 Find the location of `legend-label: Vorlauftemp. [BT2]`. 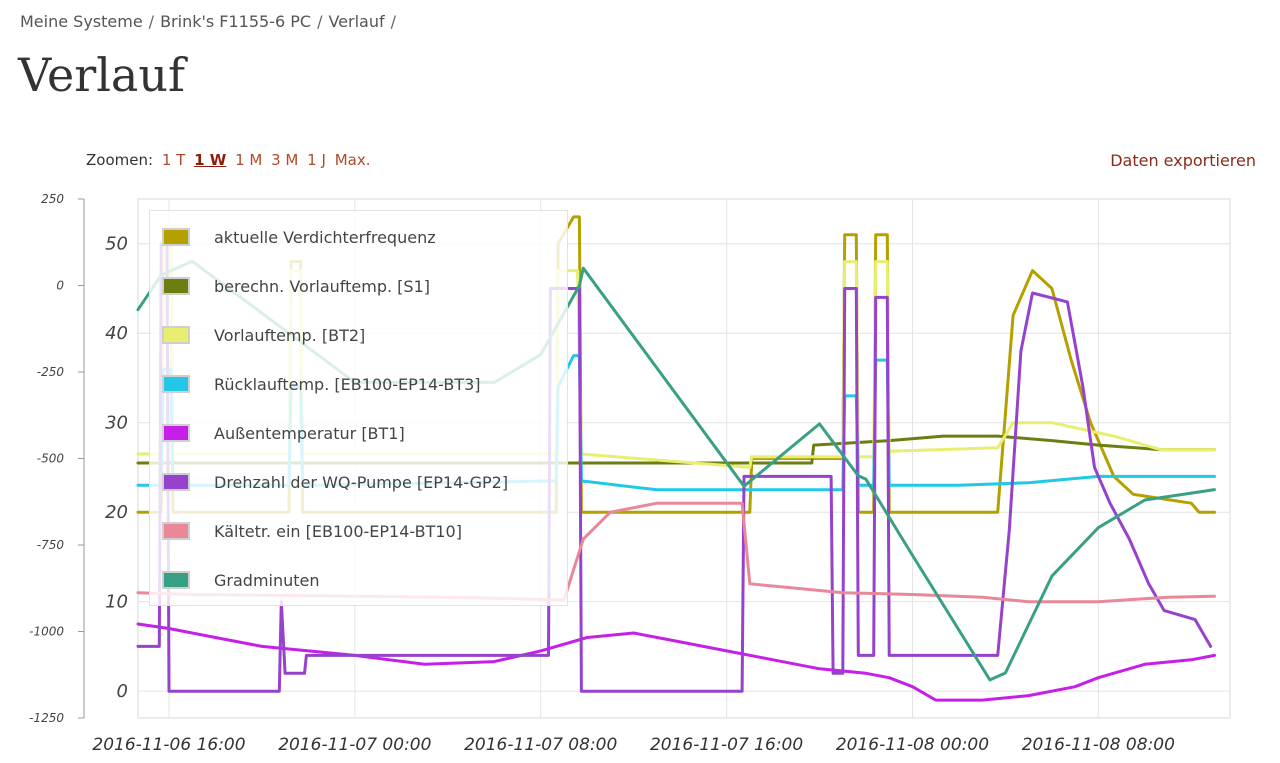

legend-label: Vorlauftemp. [BT2] is located at coordinates (290, 335).